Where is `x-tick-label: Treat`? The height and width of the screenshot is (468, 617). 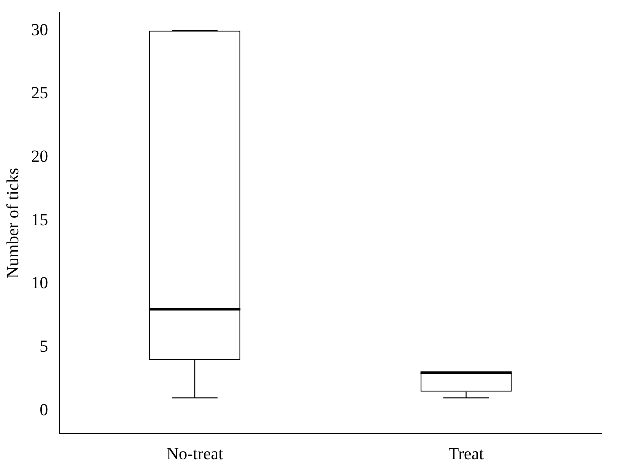 x-tick-label: Treat is located at coordinates (466, 454).